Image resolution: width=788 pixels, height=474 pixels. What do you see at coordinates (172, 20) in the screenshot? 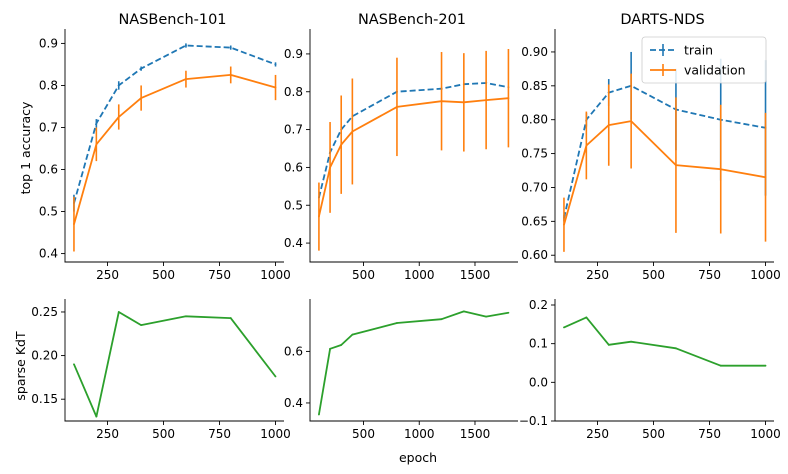
I see `panel-title-nb101-acc: NASBench-101` at bounding box center [172, 20].